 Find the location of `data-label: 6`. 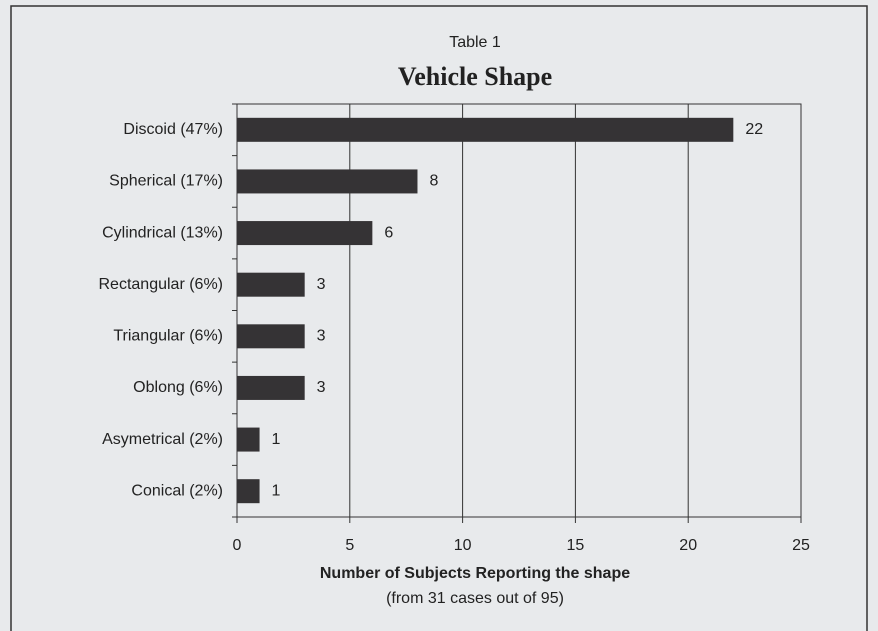

data-label: 6 is located at coordinates (388, 232).